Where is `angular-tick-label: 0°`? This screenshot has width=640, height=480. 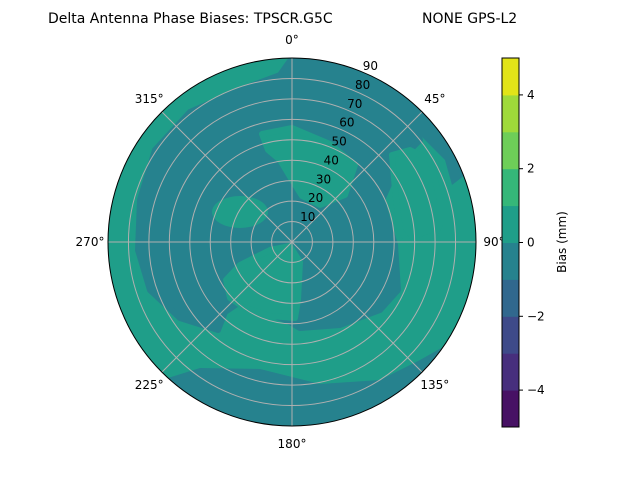 angular-tick-label: 0° is located at coordinates (292, 40).